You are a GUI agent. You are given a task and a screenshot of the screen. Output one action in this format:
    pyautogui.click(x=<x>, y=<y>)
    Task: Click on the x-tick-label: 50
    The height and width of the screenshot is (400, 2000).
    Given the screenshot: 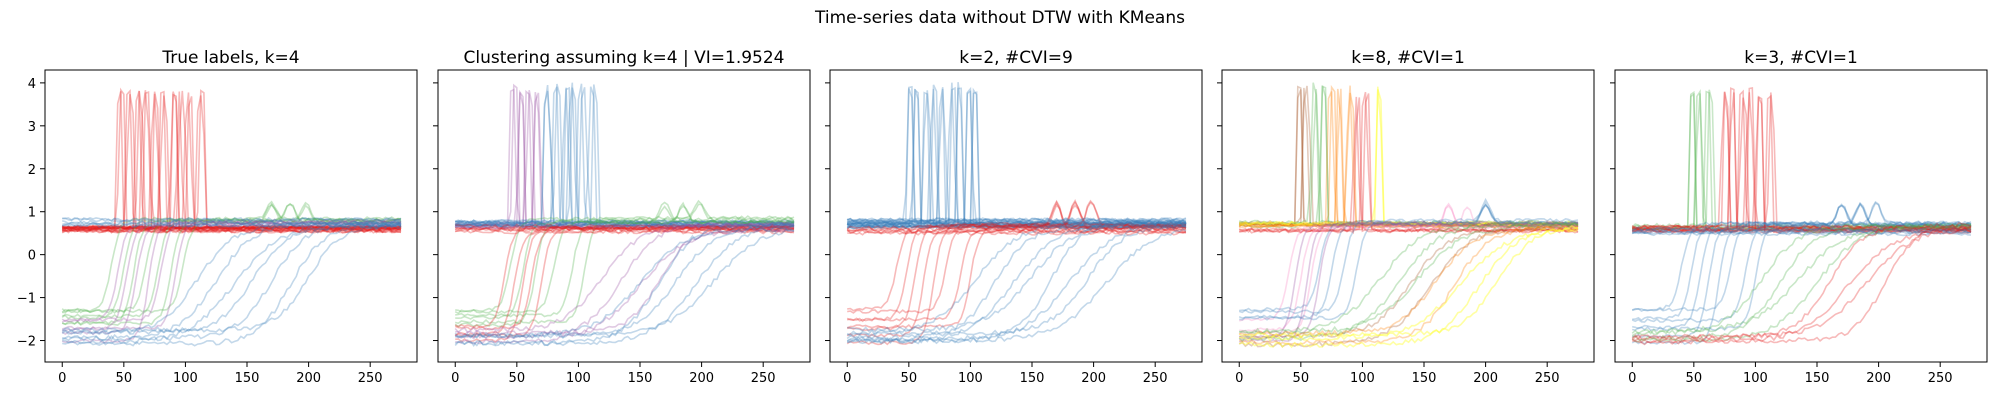 What is the action you would take?
    pyautogui.click(x=1694, y=378)
    